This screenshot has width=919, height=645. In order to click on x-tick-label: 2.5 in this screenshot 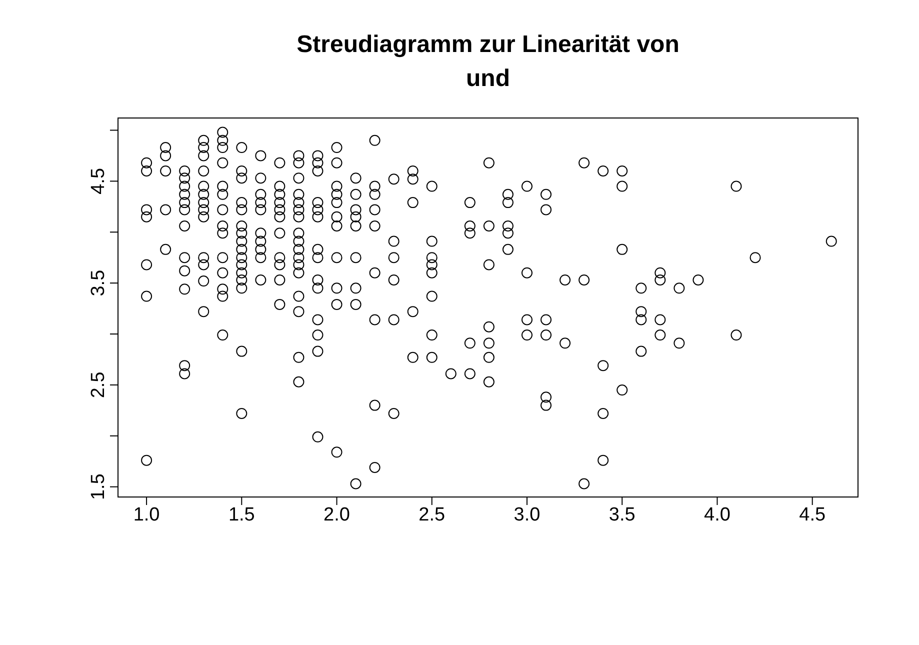, I will do `click(432, 515)`.